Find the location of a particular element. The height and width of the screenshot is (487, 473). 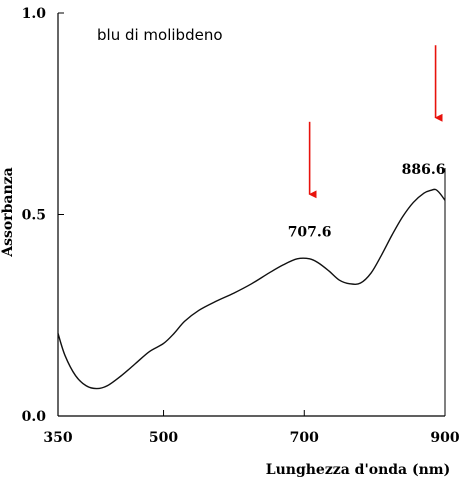

x-tick-label: 500 is located at coordinates (163, 438).